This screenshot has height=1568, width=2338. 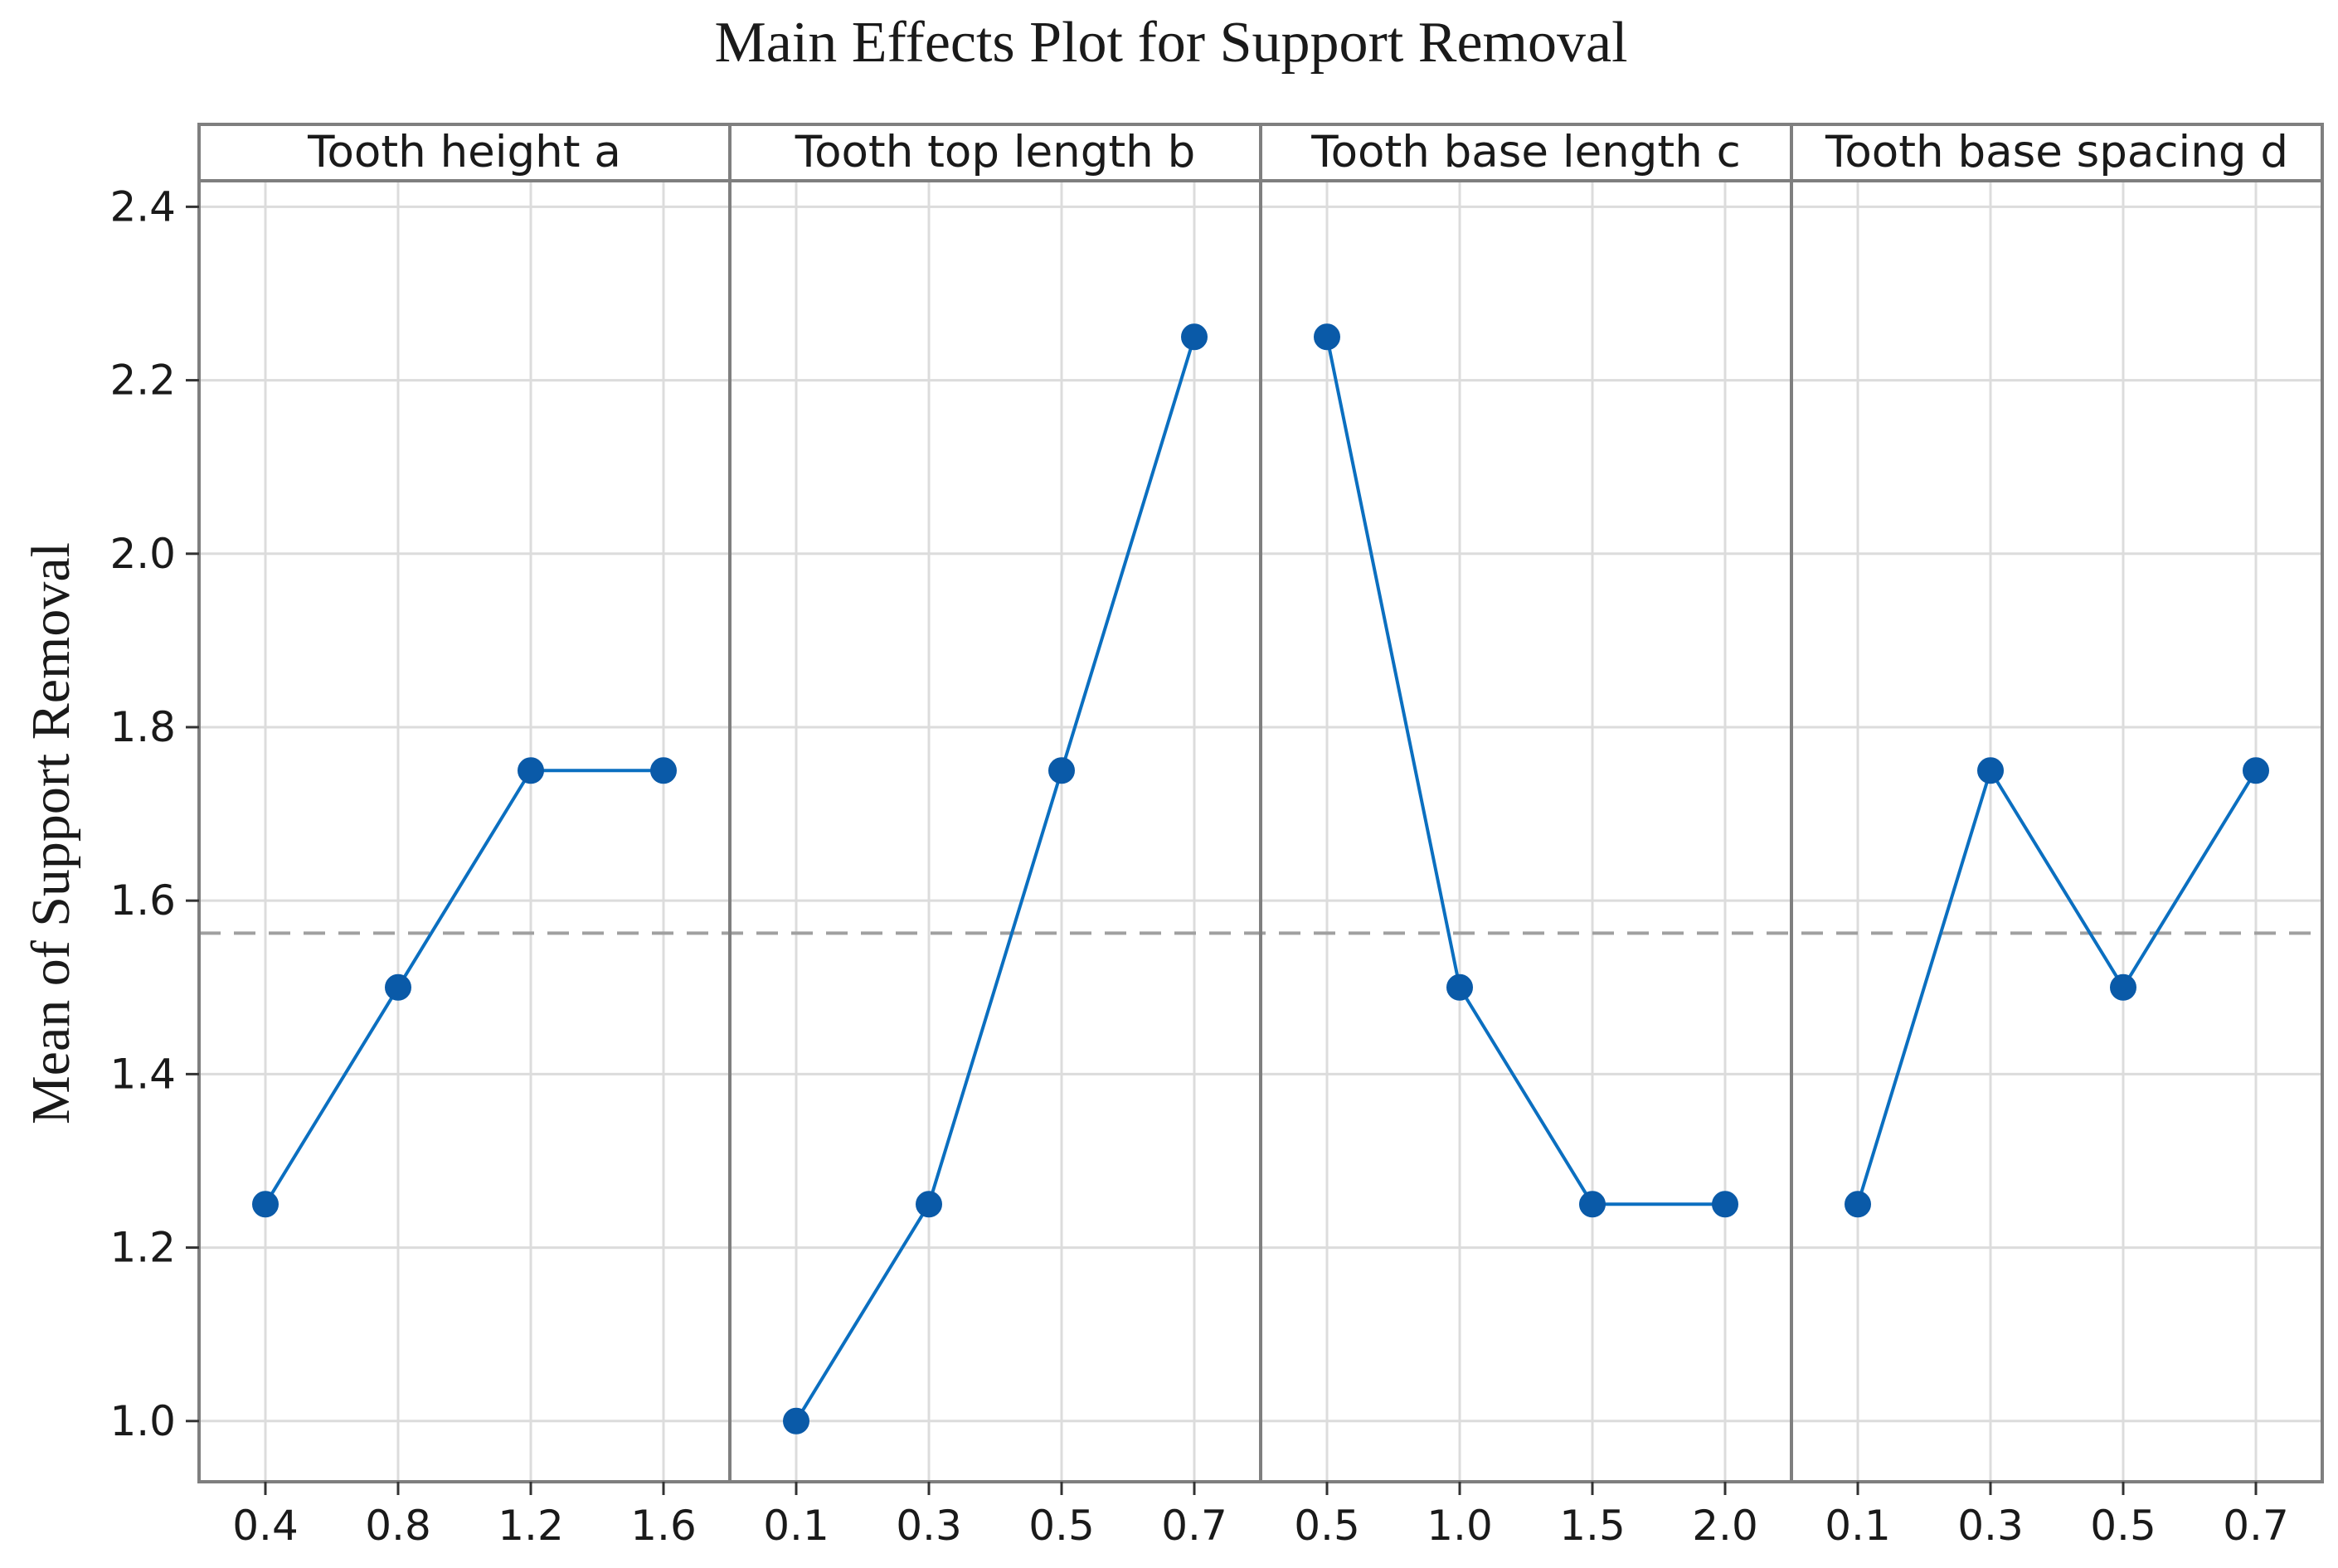 I want to click on x-tick-label: 0.4, so click(x=265, y=1526).